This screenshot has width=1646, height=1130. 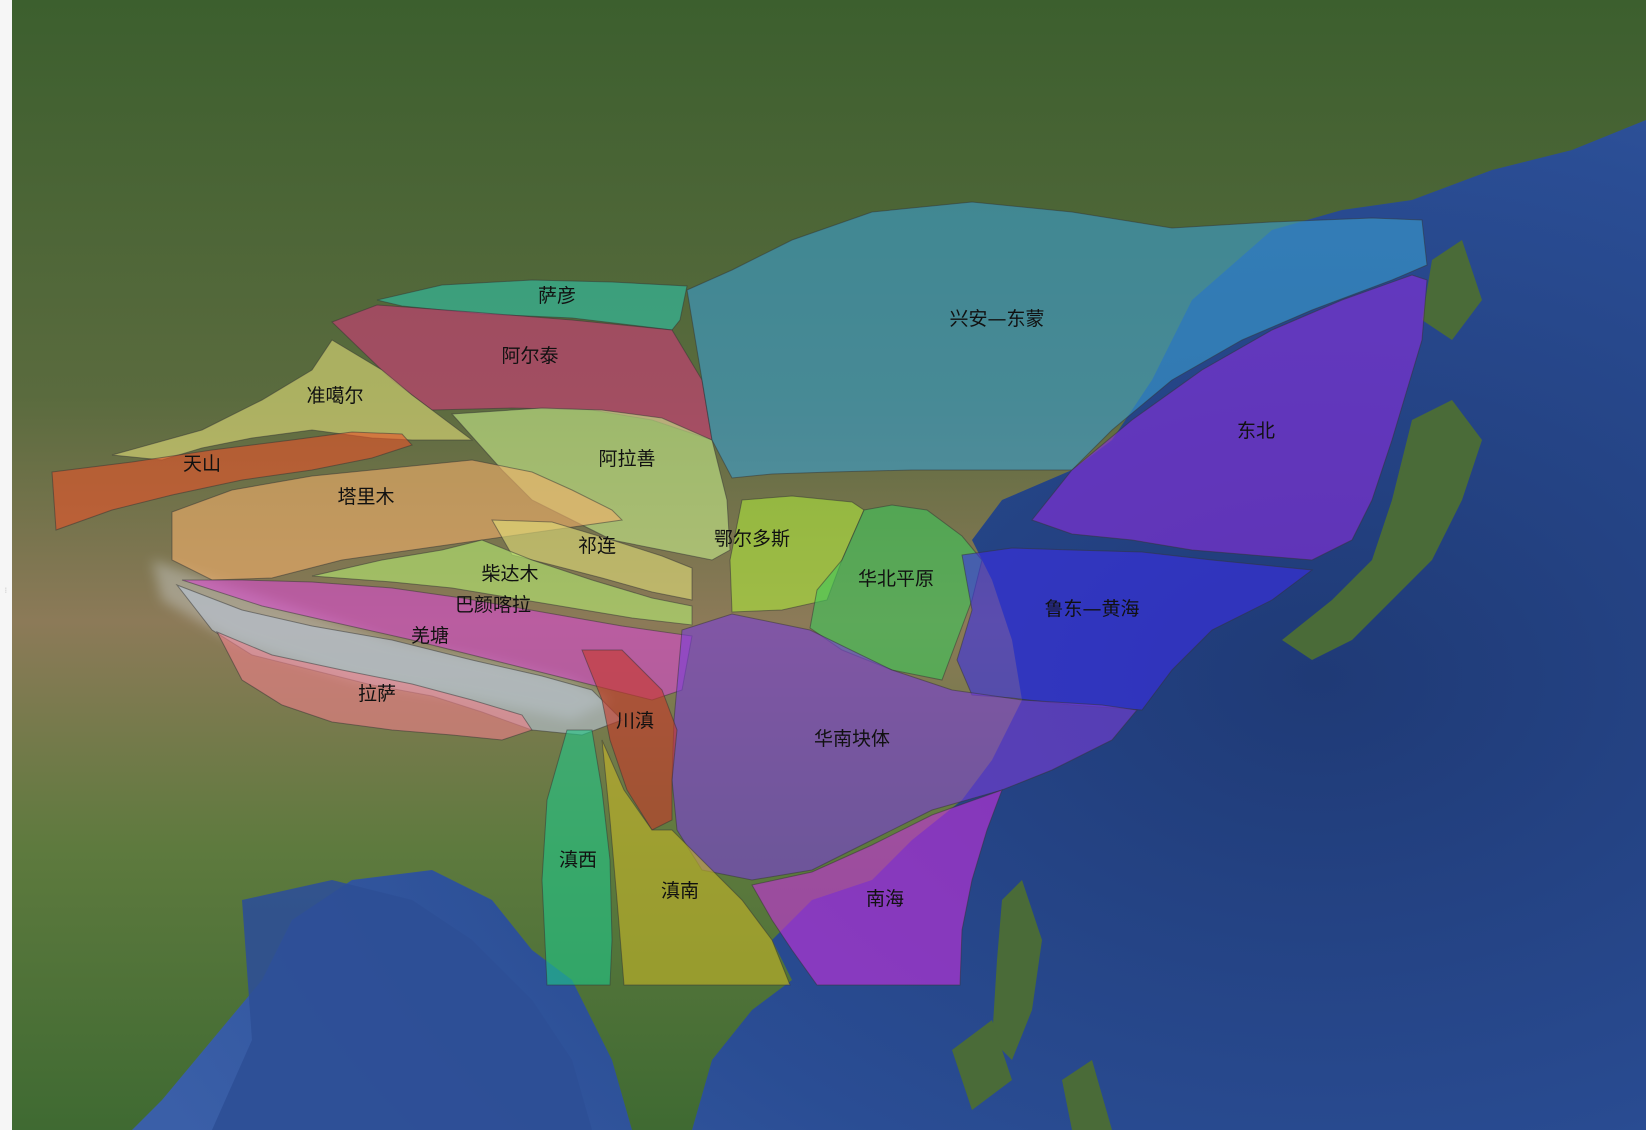 What do you see at coordinates (557, 296) in the screenshot?
I see `label-sayan: 萨彦` at bounding box center [557, 296].